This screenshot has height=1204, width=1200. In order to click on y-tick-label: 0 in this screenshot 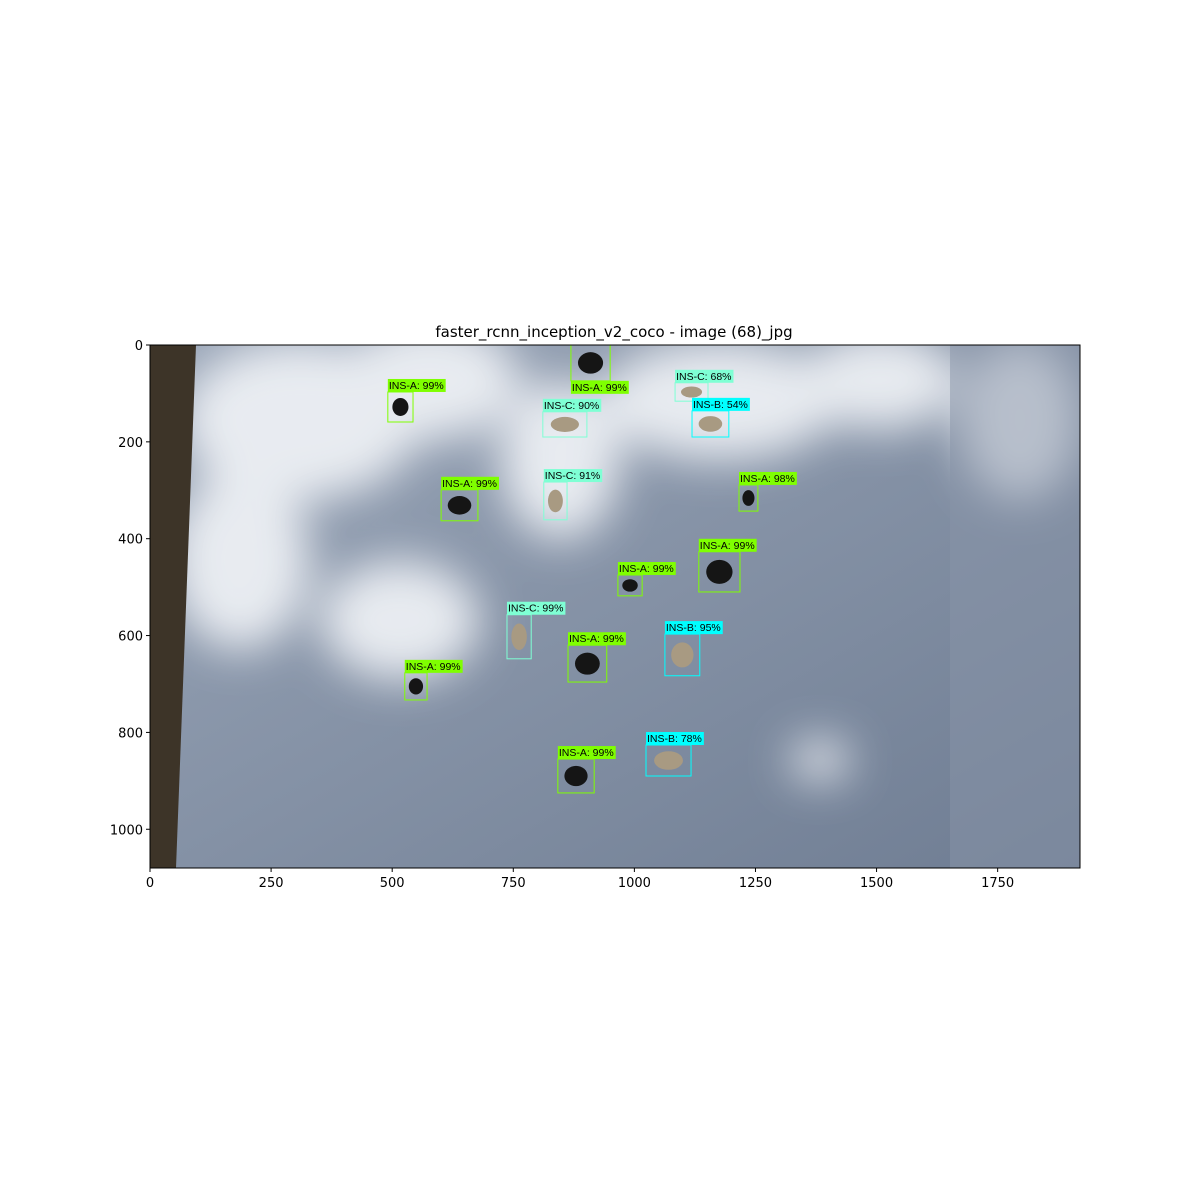, I will do `click(139, 346)`.